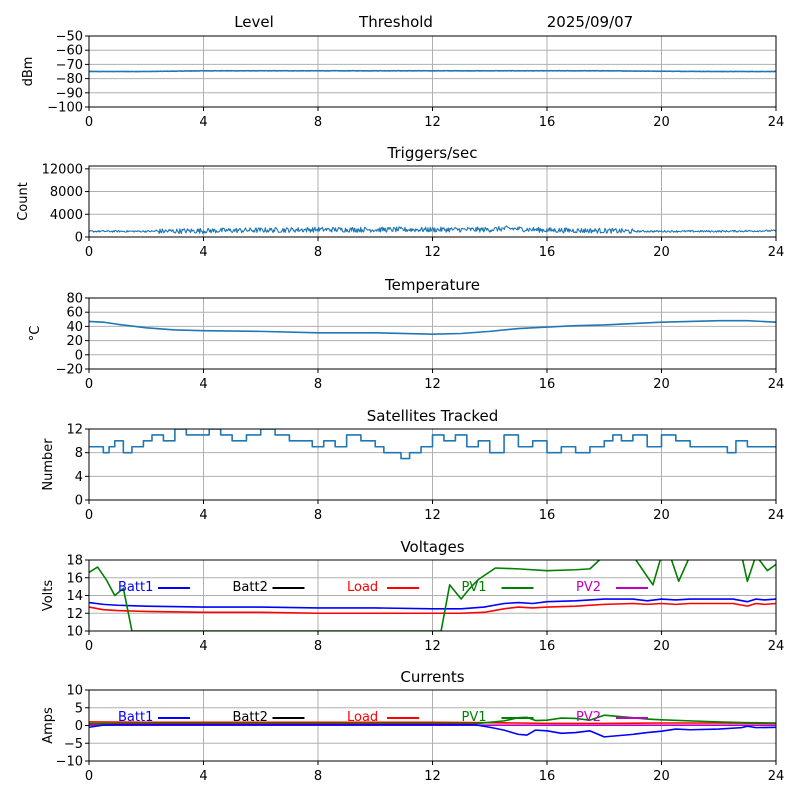  Describe the element at coordinates (62, 169) in the screenshot. I see `y-tick-label: 12000` at that location.